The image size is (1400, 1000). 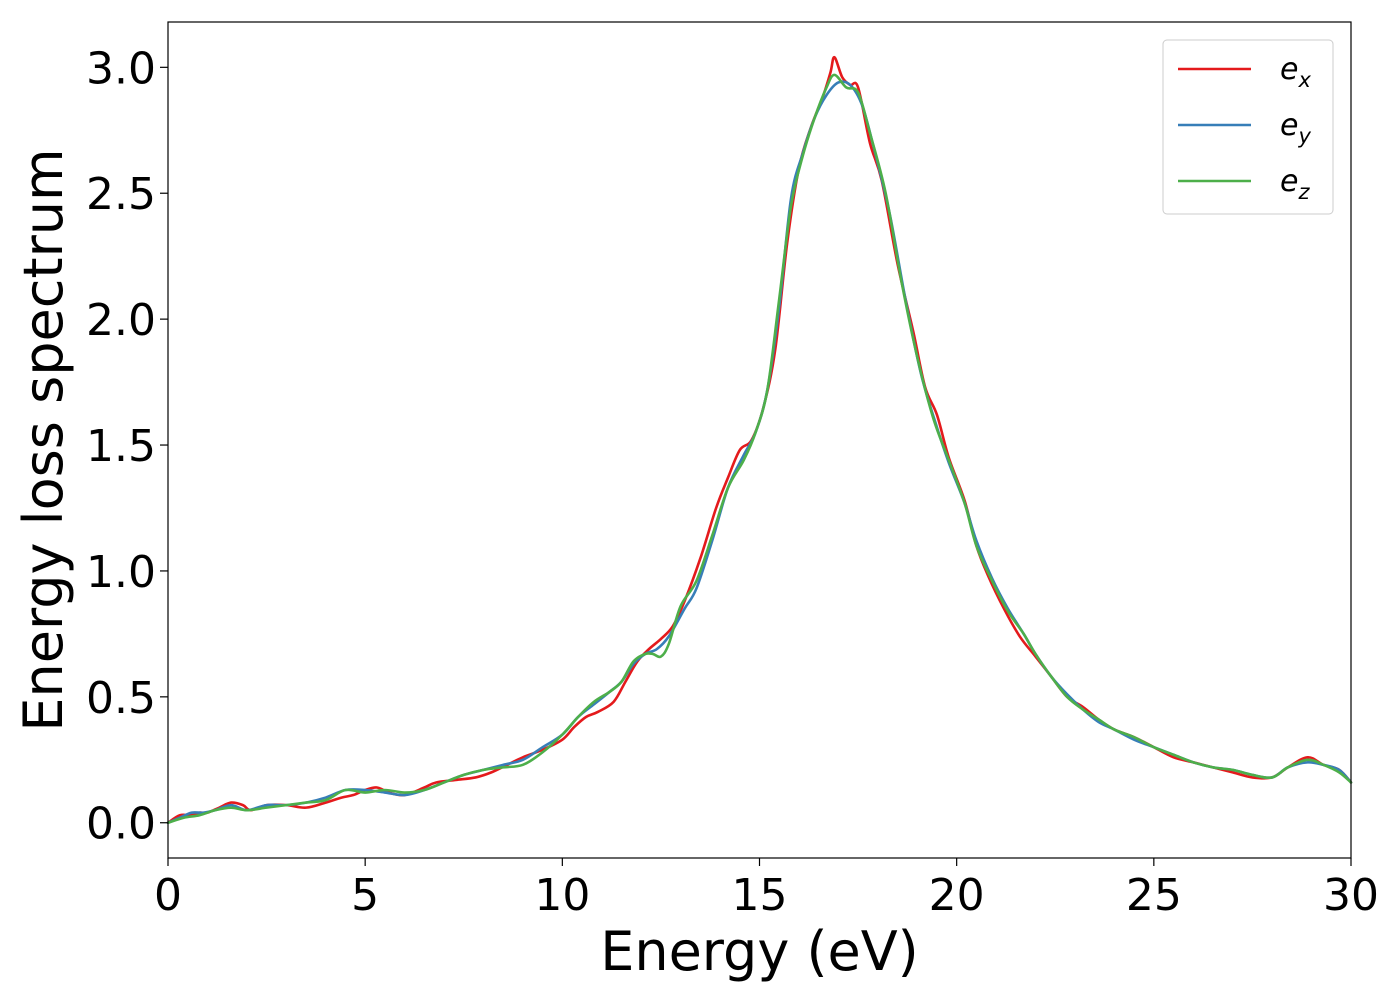 What do you see at coordinates (121, 68) in the screenshot?
I see `y-tick-label: 3.0` at bounding box center [121, 68].